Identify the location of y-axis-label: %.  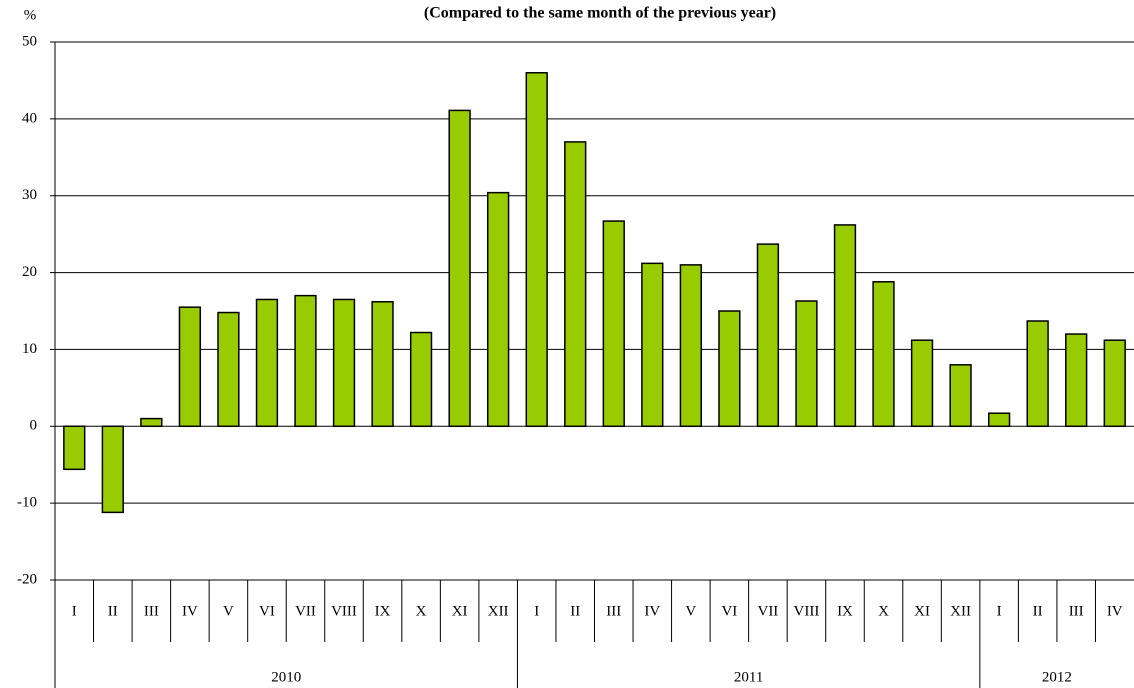
(30, 15).